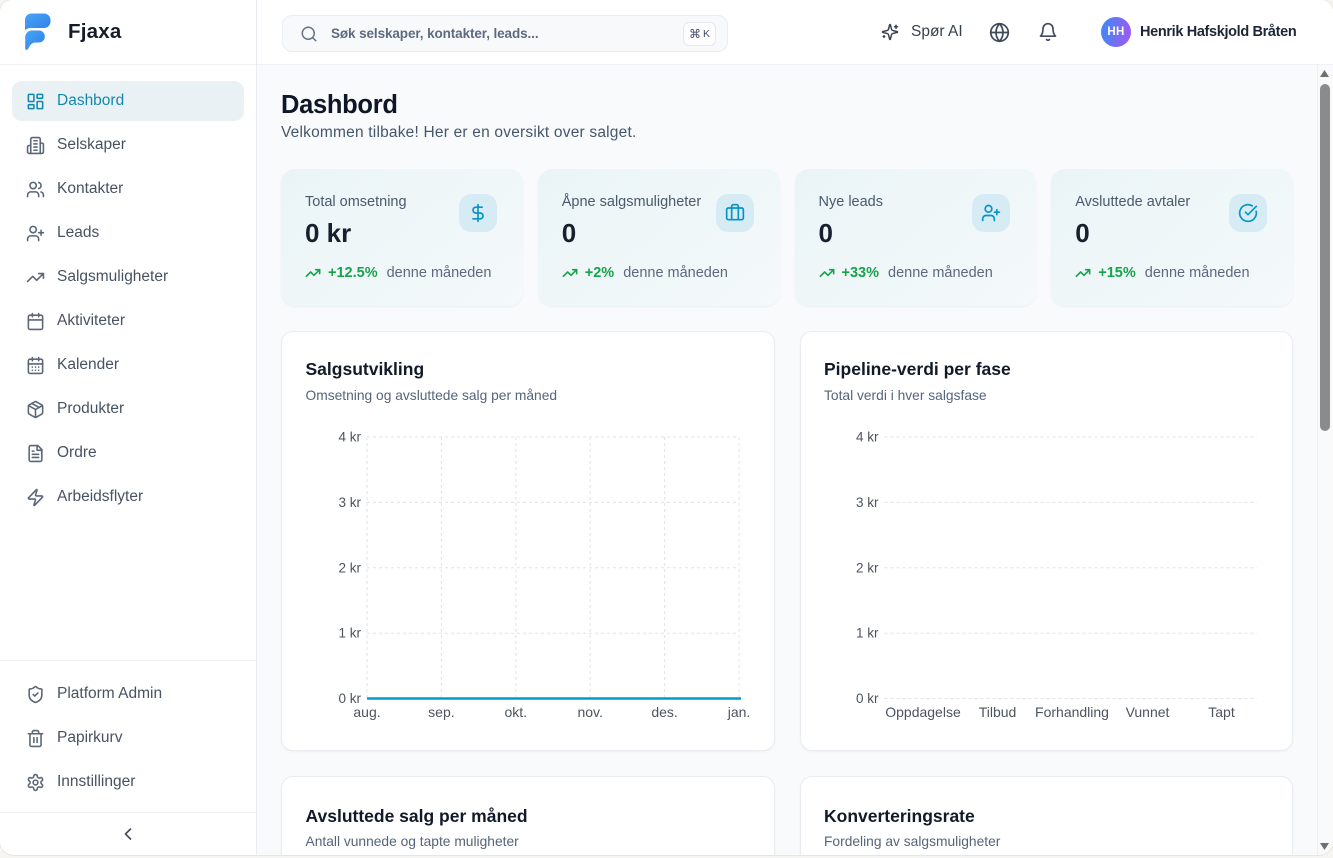  I want to click on svg-text: okt., so click(516, 712).